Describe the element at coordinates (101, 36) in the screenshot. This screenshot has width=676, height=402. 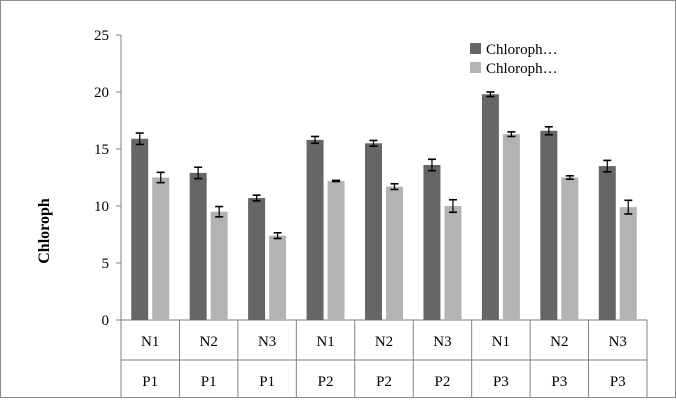
I see `y-tick-label: 25` at that location.